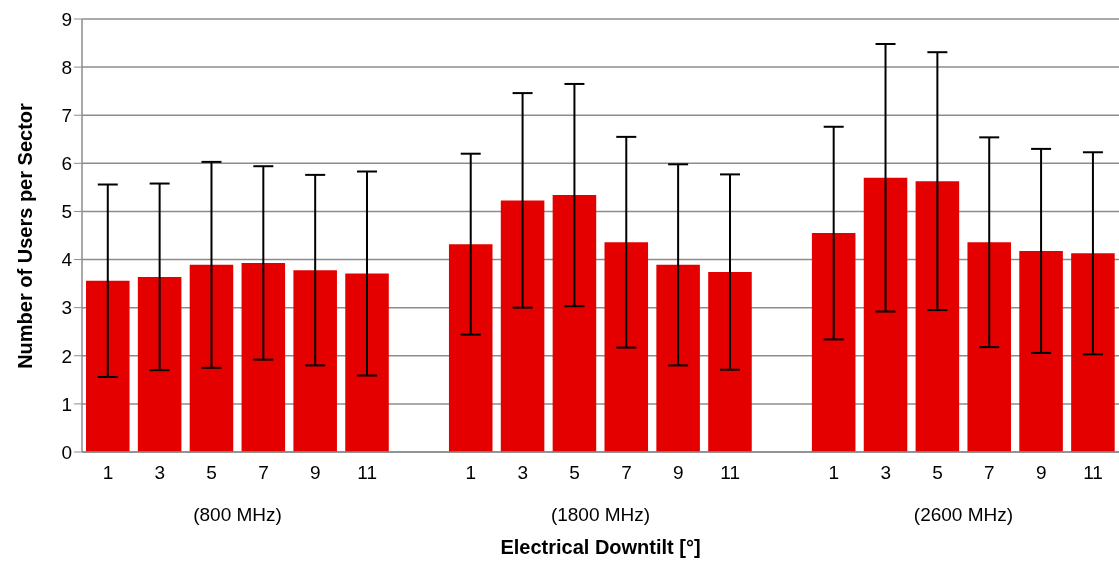 The height and width of the screenshot is (568, 1119). Describe the element at coordinates (67, 260) in the screenshot. I see `y-tick-label: 4` at that location.